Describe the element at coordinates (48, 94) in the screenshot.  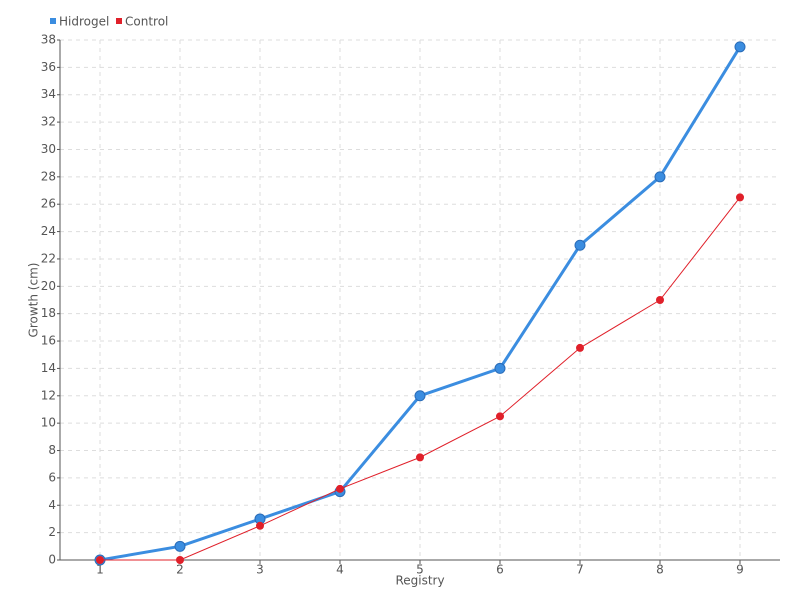
I see `y-tick-label: 34` at that location.